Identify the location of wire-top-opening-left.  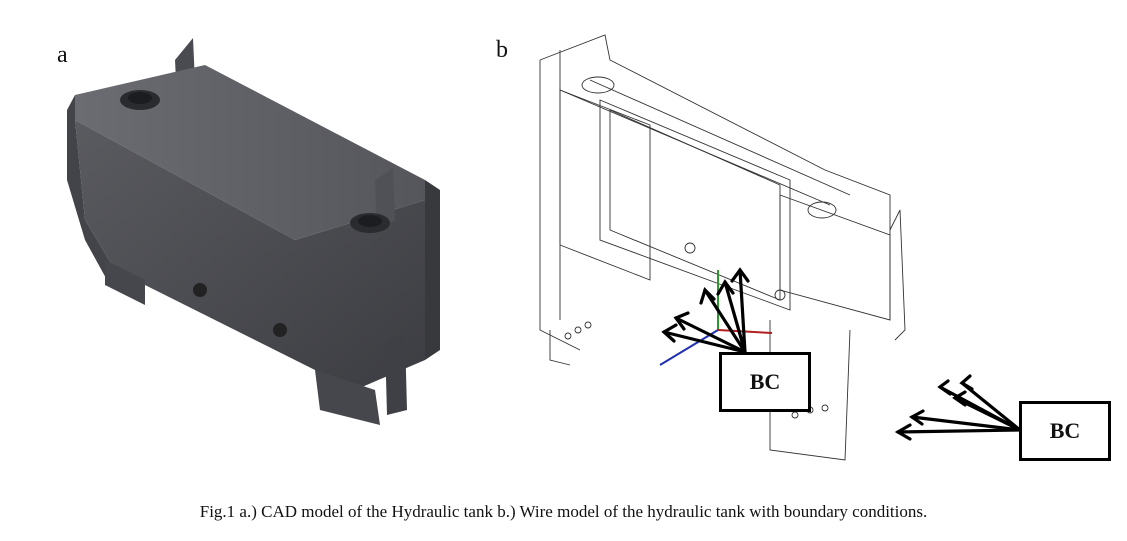
(598, 85).